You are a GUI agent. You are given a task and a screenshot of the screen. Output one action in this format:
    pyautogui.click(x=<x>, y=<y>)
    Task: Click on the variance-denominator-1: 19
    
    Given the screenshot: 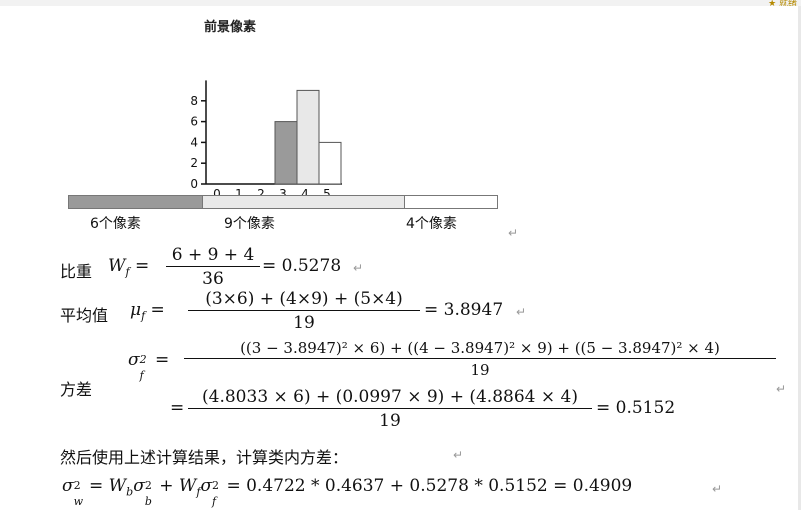 What is the action you would take?
    pyautogui.click(x=480, y=370)
    